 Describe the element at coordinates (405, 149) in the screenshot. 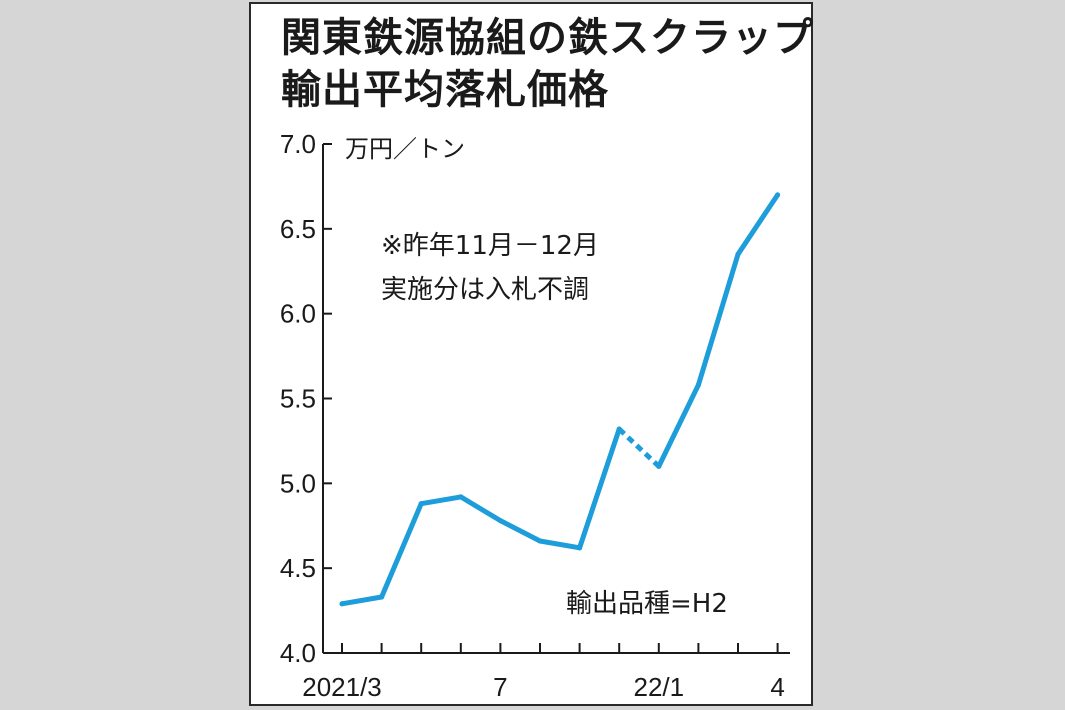

I see `unit-label: 万円／トン` at that location.